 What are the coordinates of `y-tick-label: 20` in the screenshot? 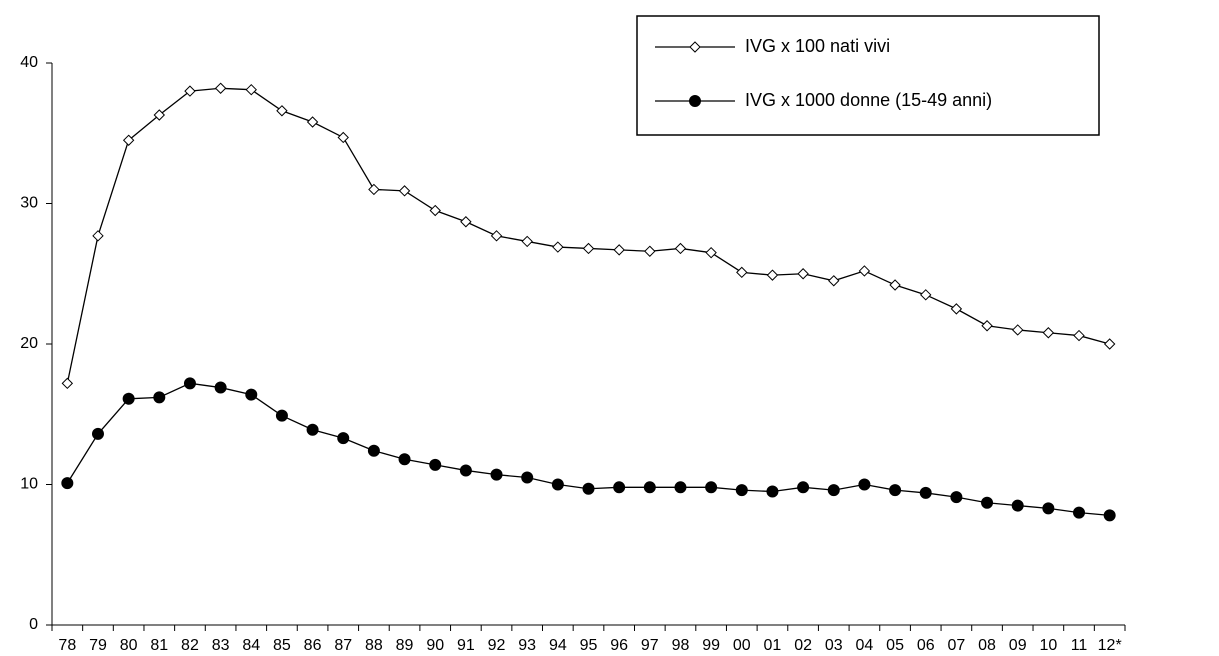 It's located at (29, 343).